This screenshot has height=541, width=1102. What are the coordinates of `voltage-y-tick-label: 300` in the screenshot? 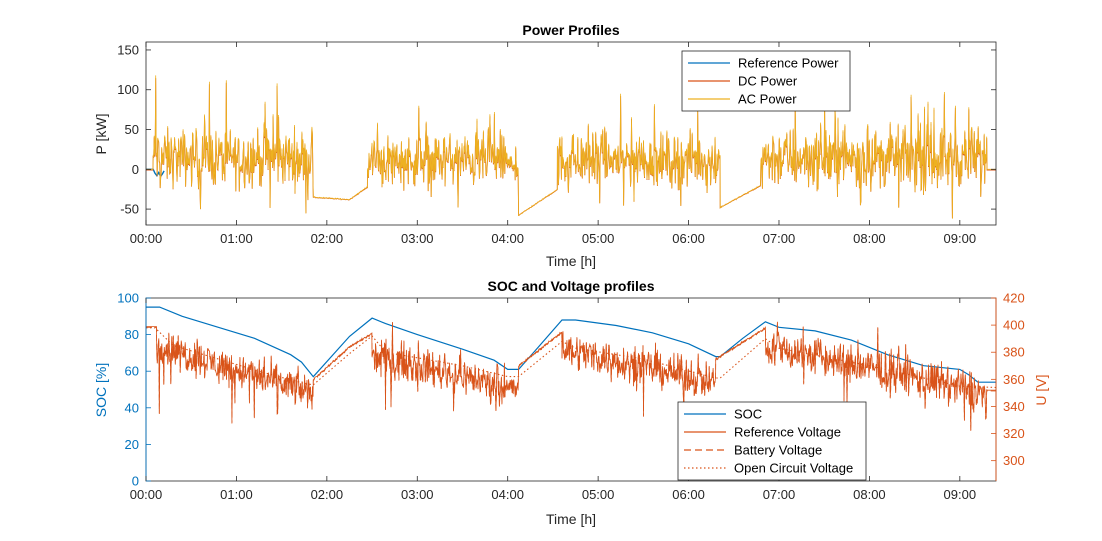 It's located at (1014, 460).